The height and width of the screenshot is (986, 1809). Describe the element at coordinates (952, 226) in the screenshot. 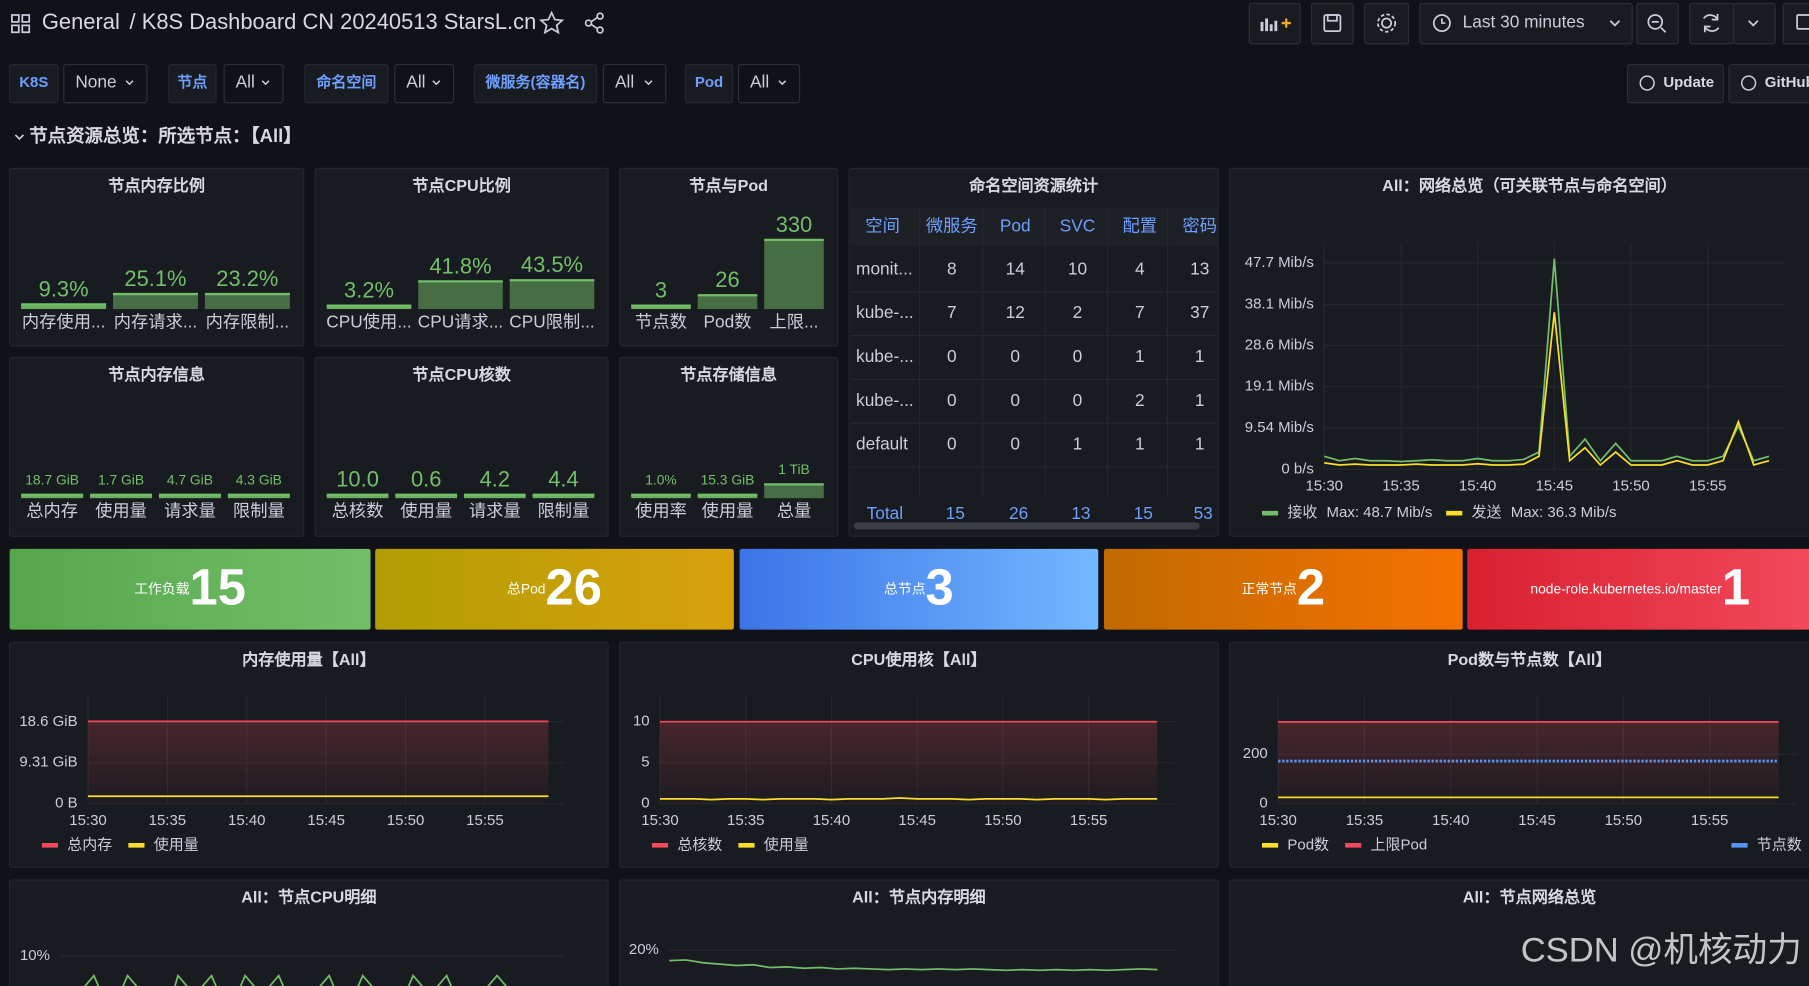

I see `table-header: 微服务` at that location.